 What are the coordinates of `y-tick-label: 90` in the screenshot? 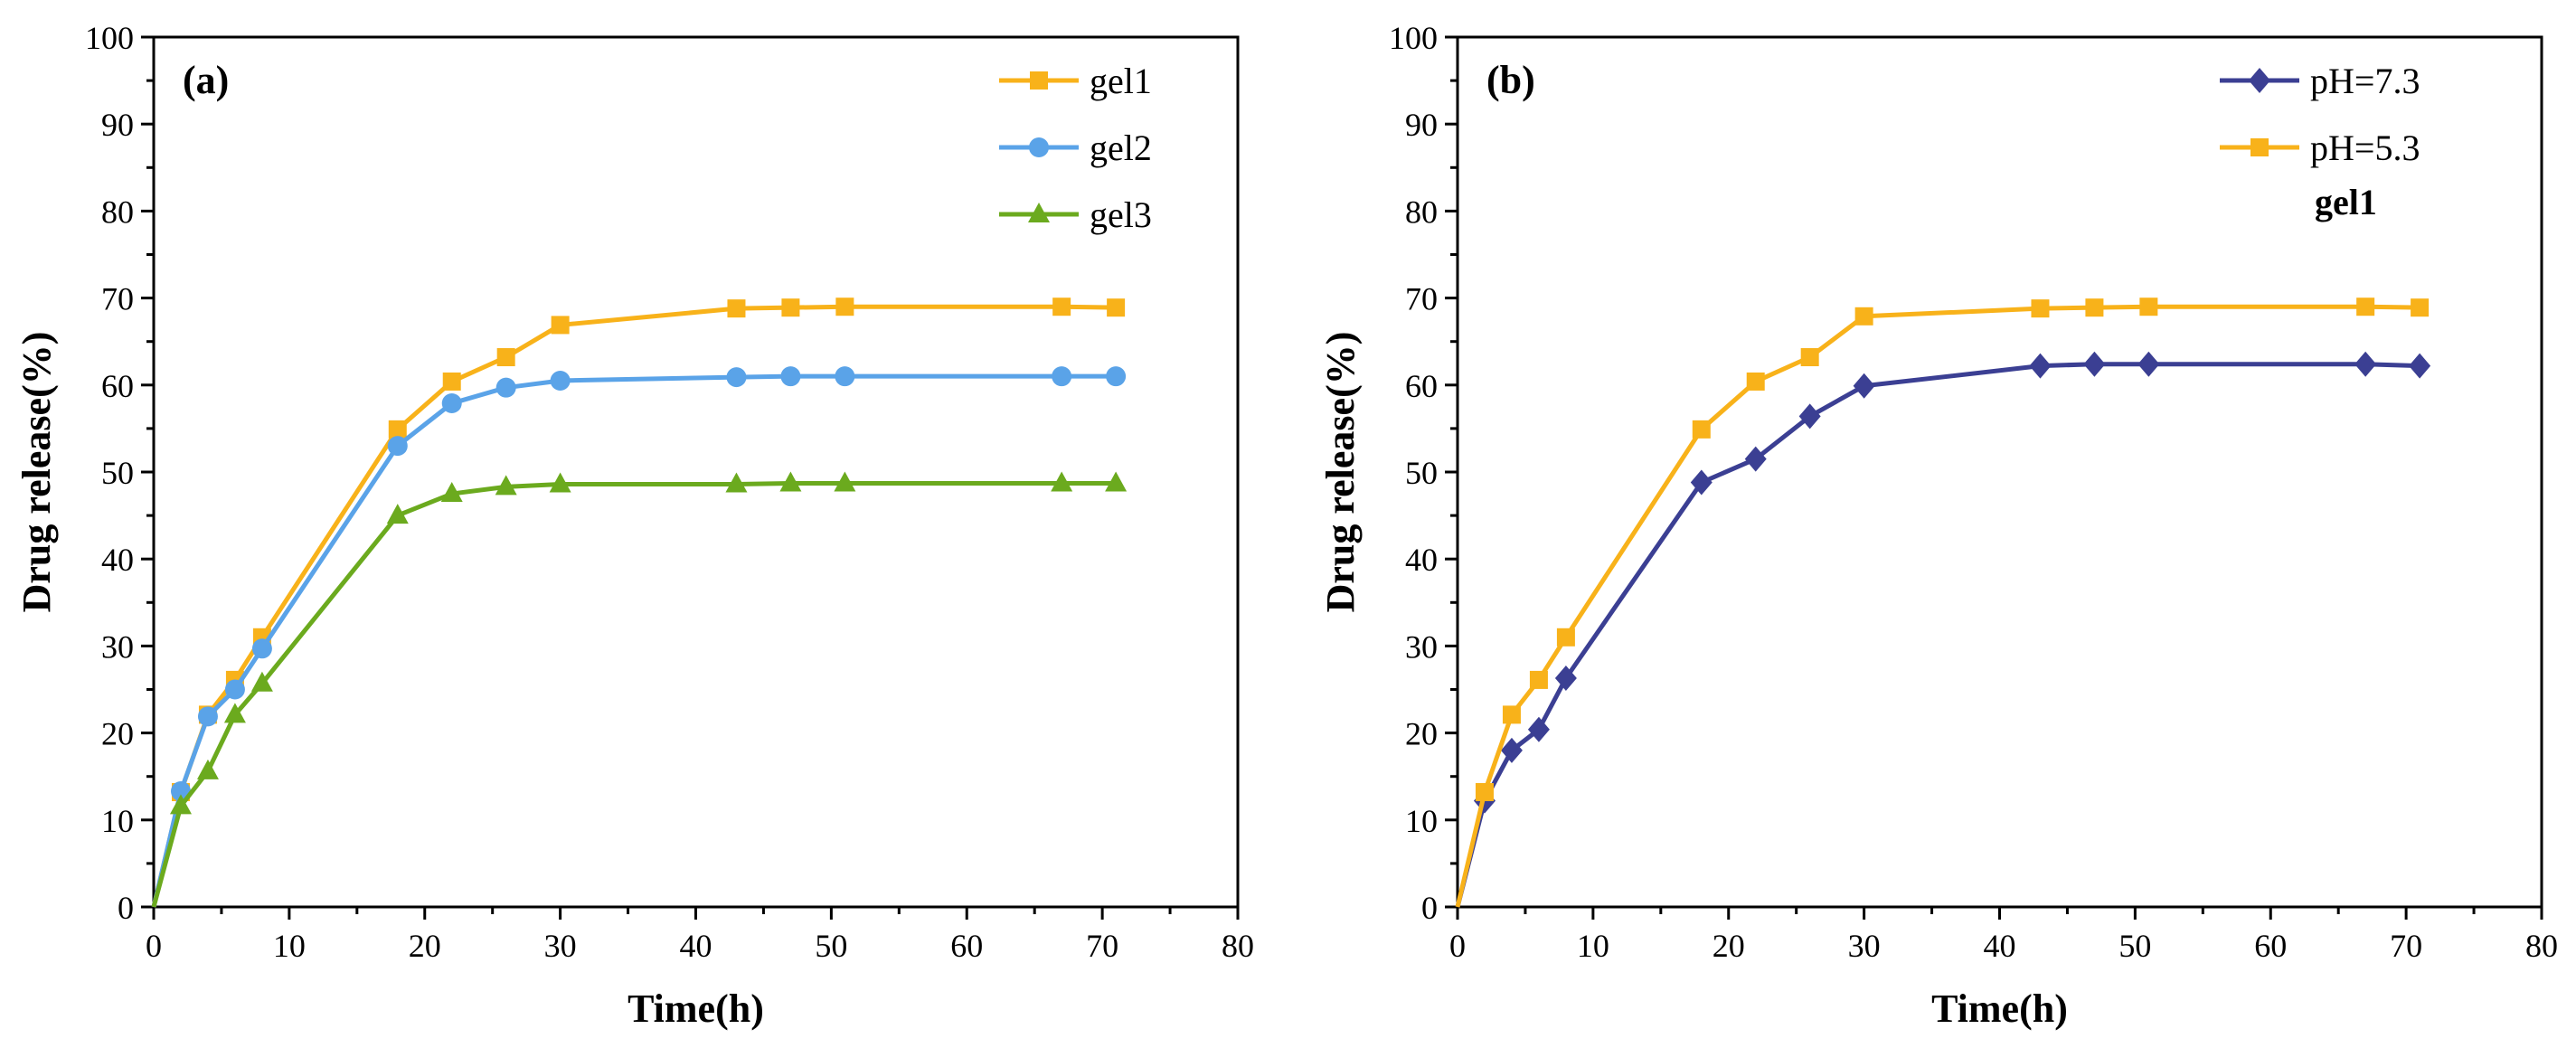 It's located at (1421, 125).